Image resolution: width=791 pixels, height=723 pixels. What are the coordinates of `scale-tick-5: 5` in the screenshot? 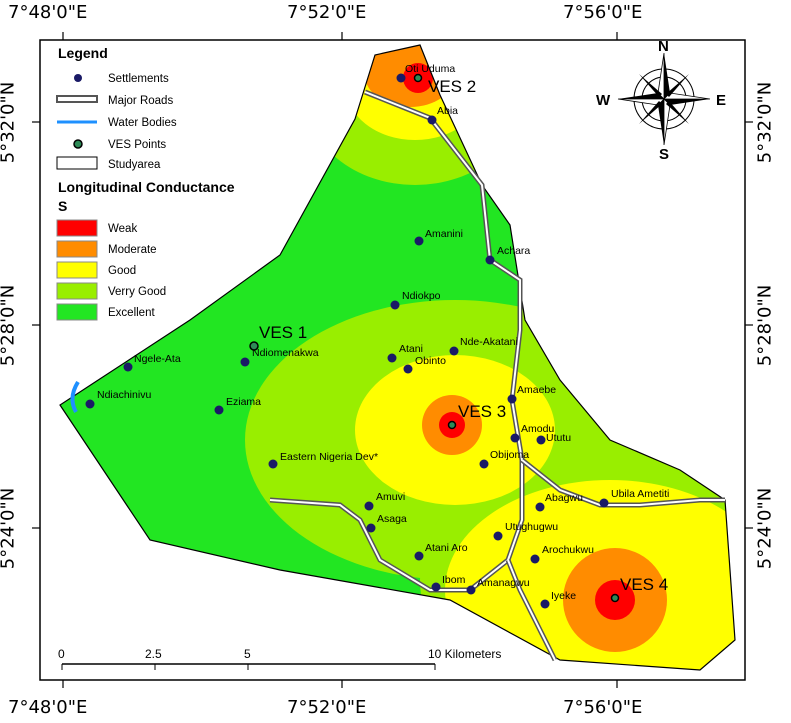 It's located at (247, 654).